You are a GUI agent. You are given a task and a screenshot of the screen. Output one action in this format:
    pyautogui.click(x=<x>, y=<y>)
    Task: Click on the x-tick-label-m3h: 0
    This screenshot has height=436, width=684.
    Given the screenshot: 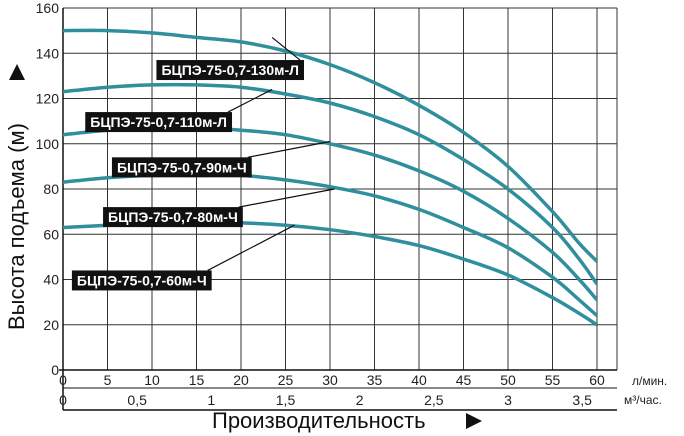 What is the action you would take?
    pyautogui.click(x=63, y=400)
    